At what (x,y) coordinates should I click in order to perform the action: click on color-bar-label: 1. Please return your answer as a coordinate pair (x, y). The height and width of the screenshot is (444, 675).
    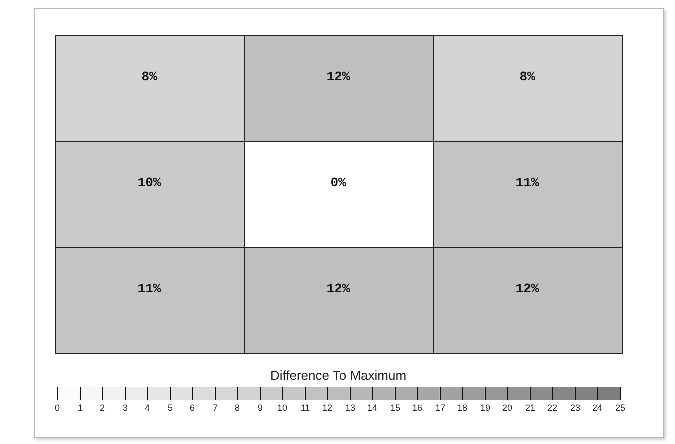
    Looking at the image, I should click on (81, 407).